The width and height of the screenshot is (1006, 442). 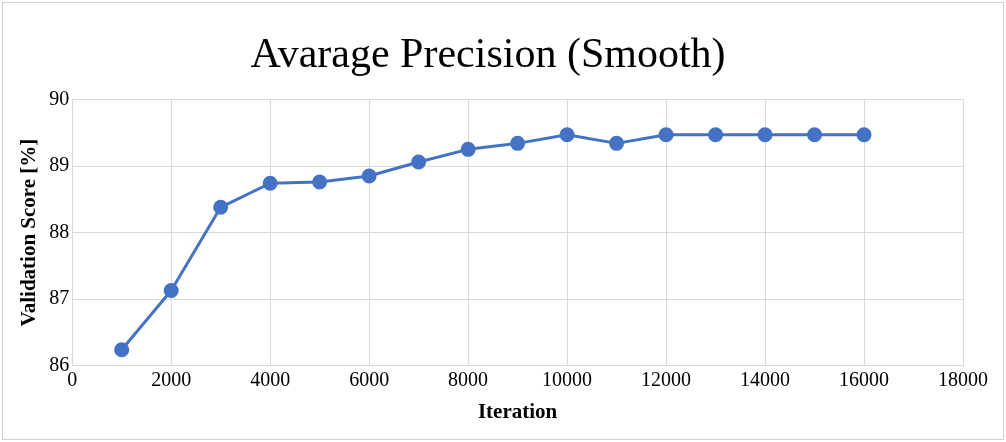 What do you see at coordinates (59, 230) in the screenshot?
I see `y-tick-label: 88` at bounding box center [59, 230].